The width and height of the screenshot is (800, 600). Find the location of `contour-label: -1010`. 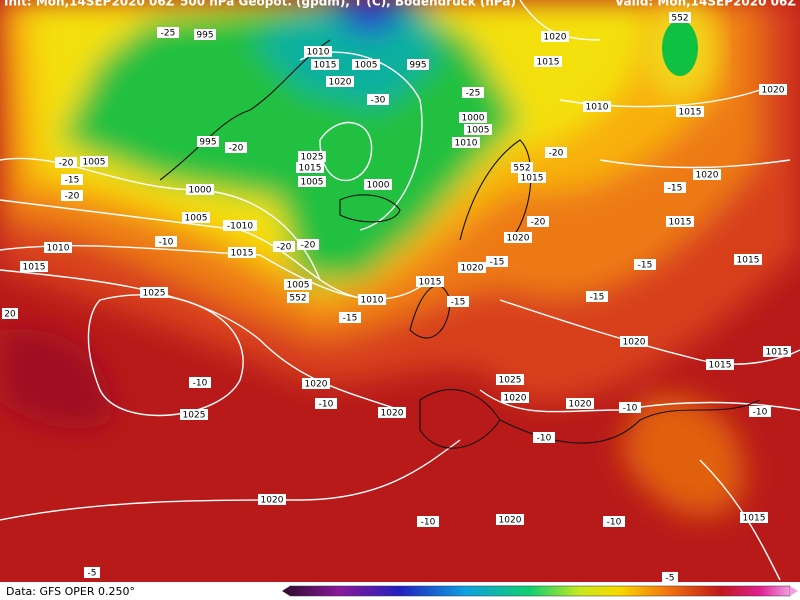

contour-label: -1010 is located at coordinates (240, 227).